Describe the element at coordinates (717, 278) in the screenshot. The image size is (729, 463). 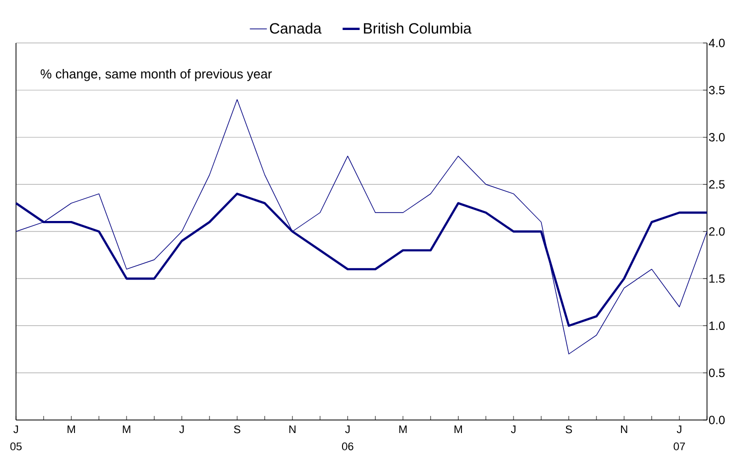
I see `y-tick-label: 1.5` at that location.